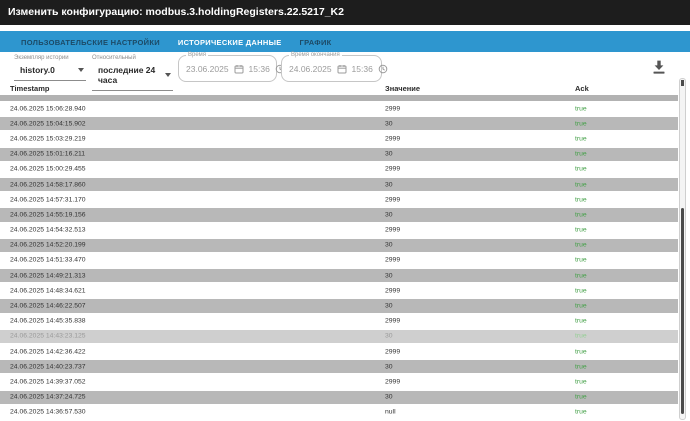  What do you see at coordinates (339, 154) in the screenshot?
I see `table-row: 24.06.2025 15:01:16.211 30 true` at bounding box center [339, 154].